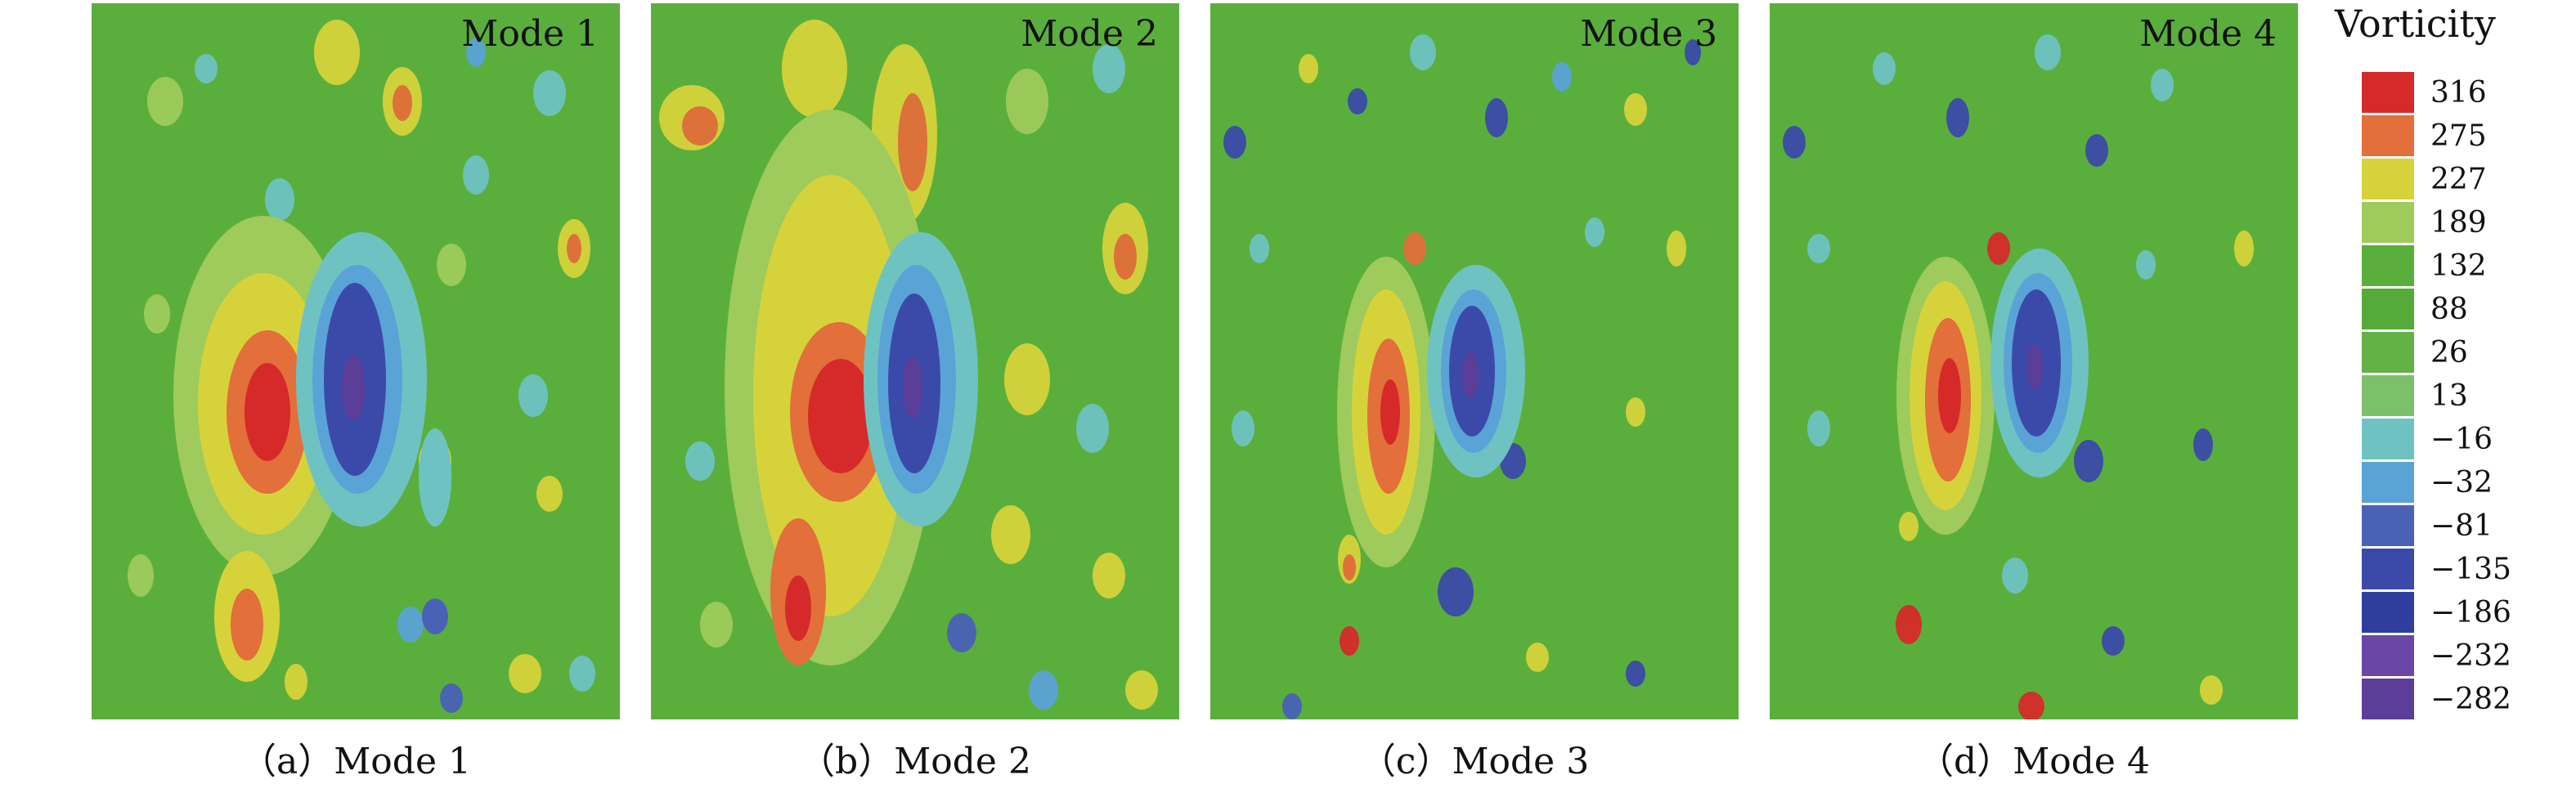  I want to click on mode-2-caption: （b）Mode 2, so click(915, 762).